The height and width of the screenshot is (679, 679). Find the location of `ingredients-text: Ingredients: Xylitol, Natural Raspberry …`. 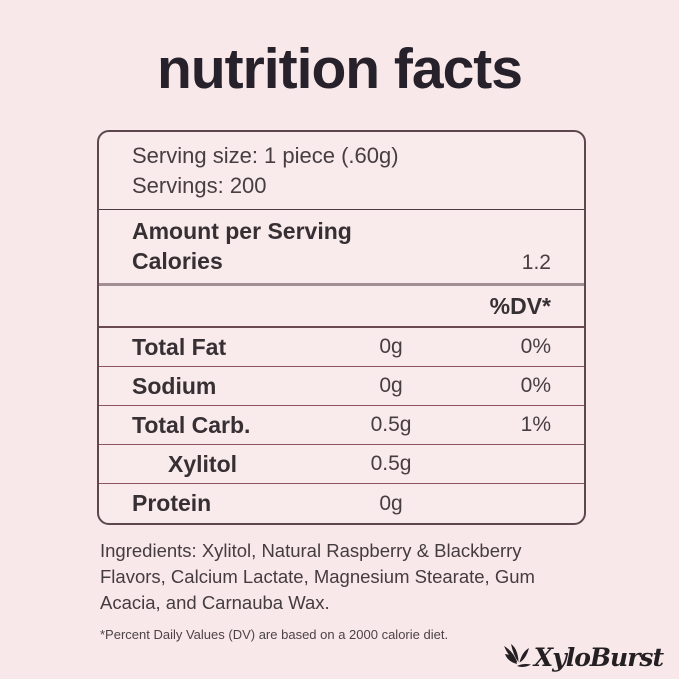

ingredients-text: Ingredients: Xylitol, Natural Raspberry … is located at coordinates (317, 576).